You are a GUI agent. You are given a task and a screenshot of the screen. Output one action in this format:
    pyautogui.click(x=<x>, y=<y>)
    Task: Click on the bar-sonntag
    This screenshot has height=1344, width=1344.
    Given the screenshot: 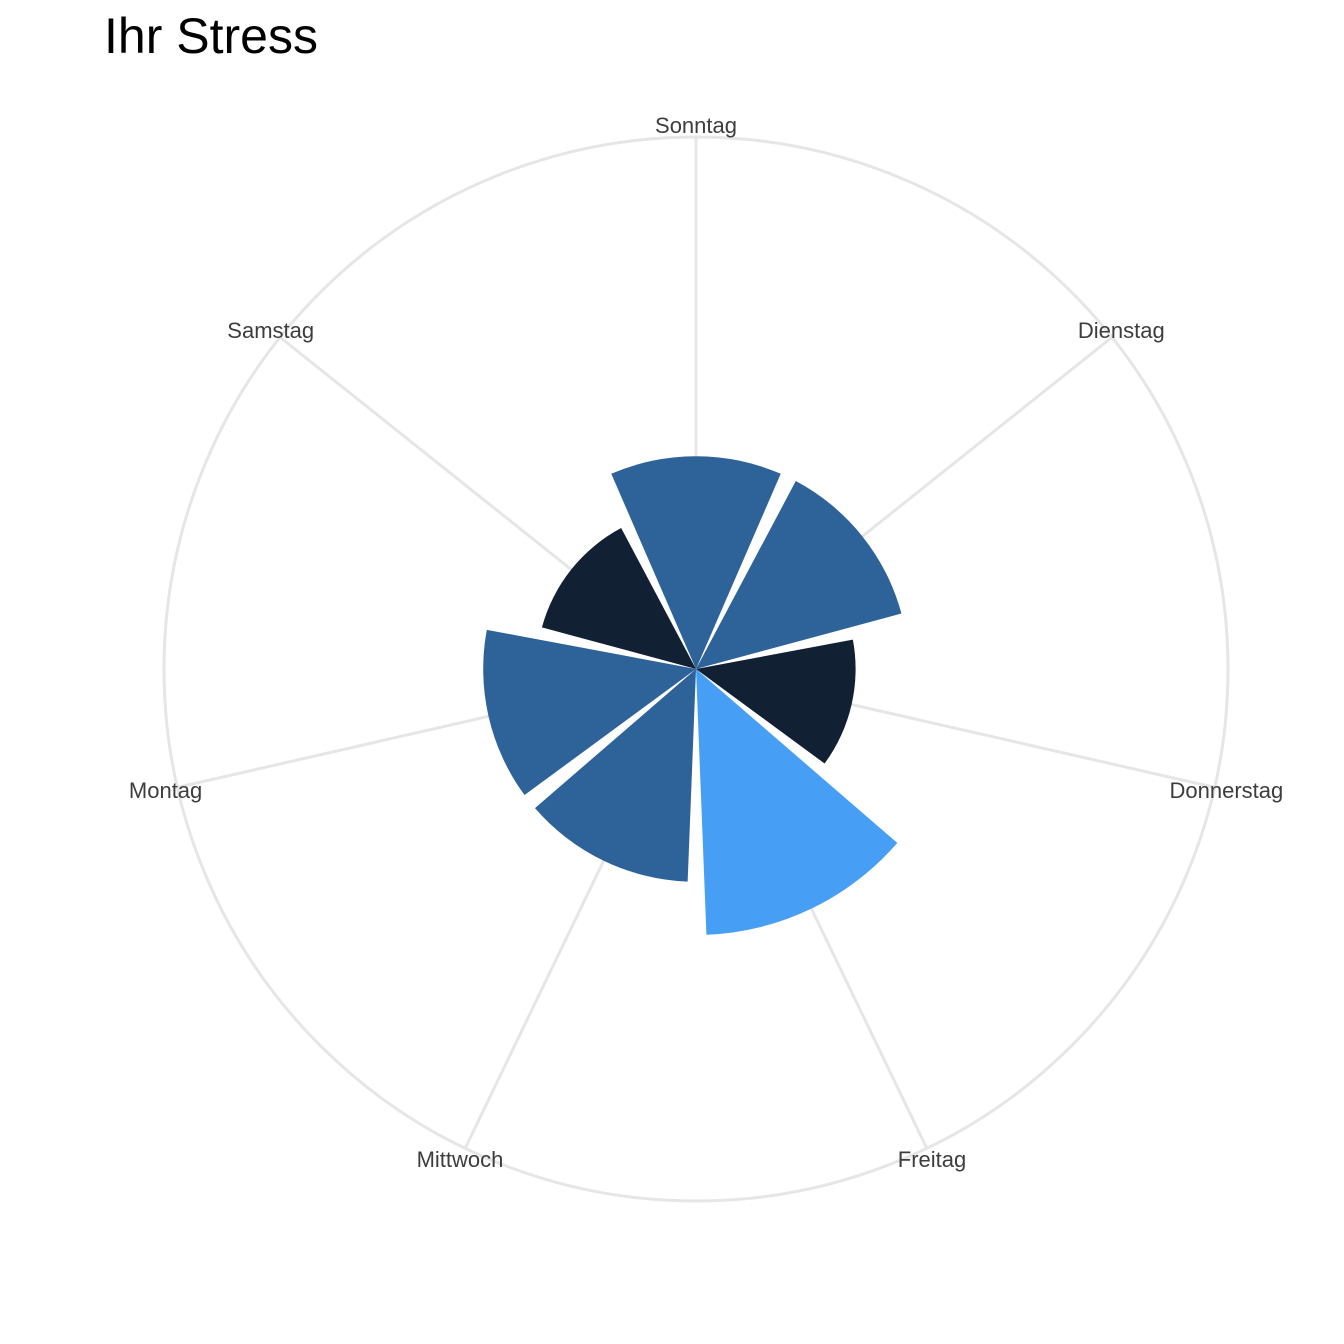 What is the action you would take?
    pyautogui.click(x=696, y=562)
    